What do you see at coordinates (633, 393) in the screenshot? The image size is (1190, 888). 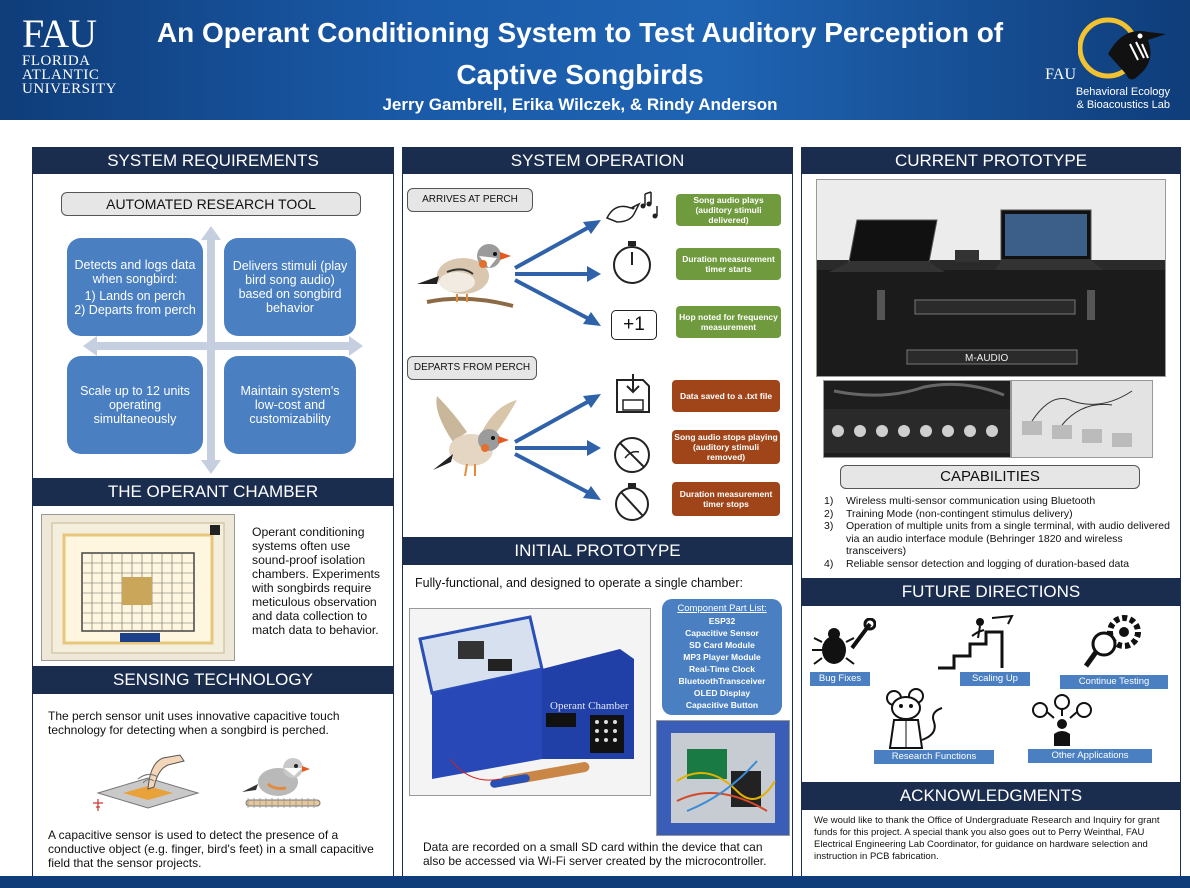 I see `save-icon` at bounding box center [633, 393].